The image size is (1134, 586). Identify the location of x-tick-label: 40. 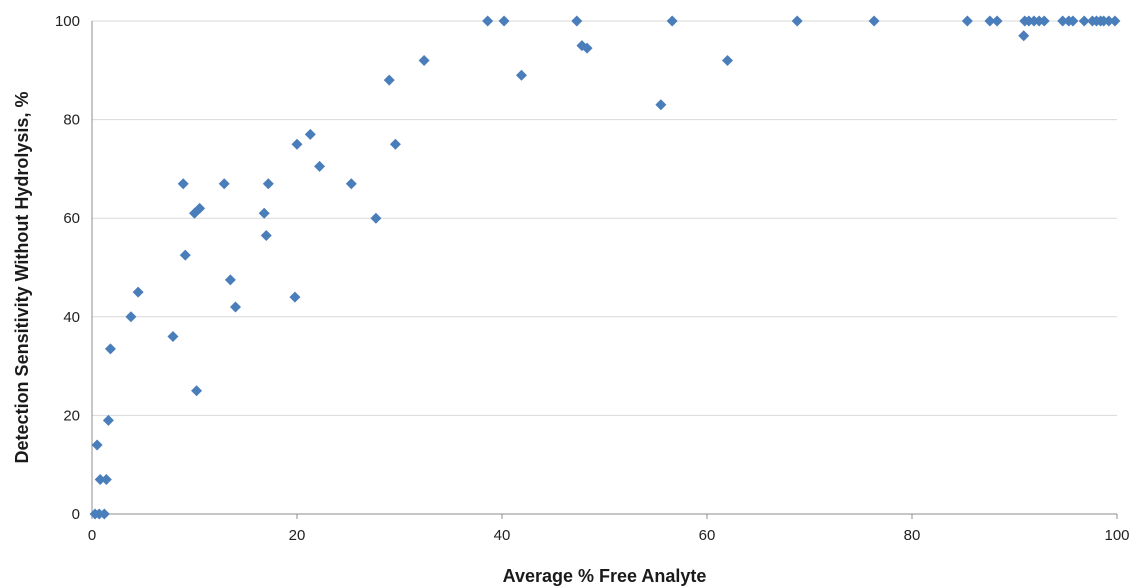
(502, 535).